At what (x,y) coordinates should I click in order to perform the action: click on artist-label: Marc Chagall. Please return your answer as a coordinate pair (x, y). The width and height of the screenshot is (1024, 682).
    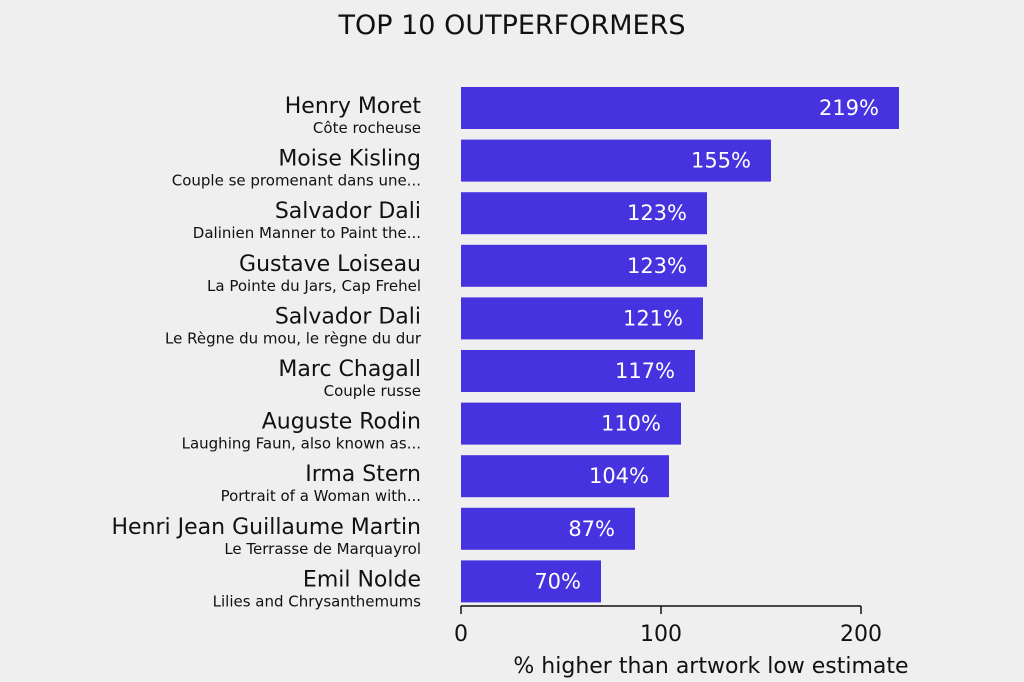
    Looking at the image, I should click on (349, 369).